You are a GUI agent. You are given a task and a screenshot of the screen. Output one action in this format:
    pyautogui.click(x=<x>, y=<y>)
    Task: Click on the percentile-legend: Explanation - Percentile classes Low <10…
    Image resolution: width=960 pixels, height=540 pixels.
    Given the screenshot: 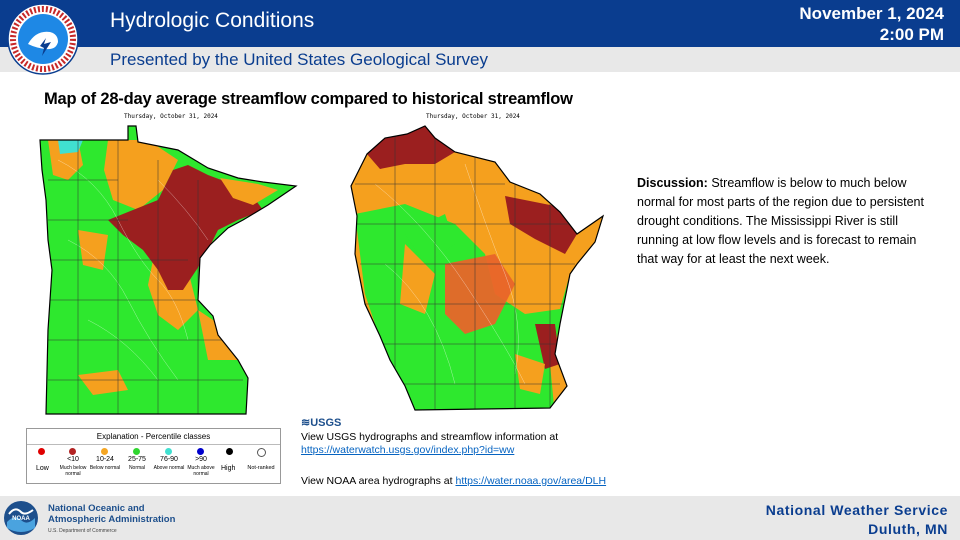 What is the action you would take?
    pyautogui.click(x=153, y=456)
    